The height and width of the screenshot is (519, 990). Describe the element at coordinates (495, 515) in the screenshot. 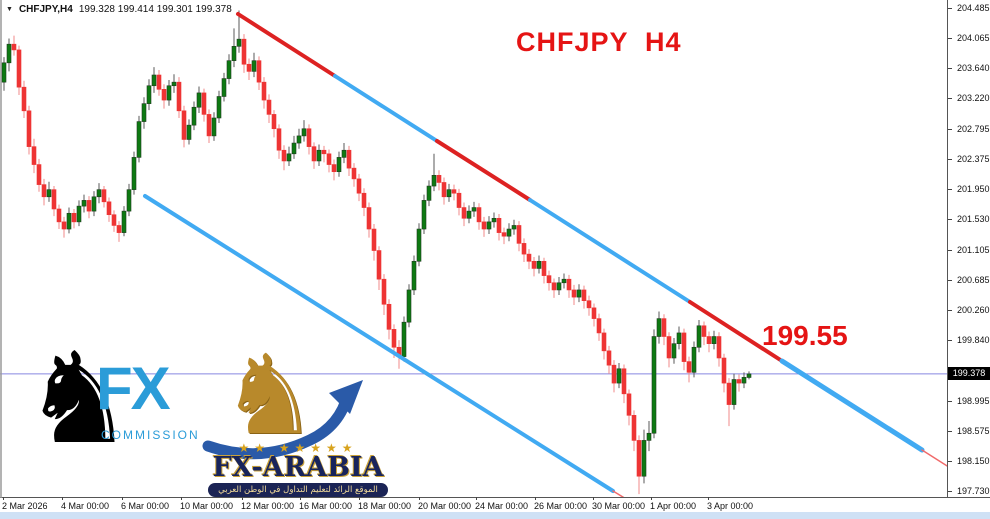

I see `window-bottom-edge` at that location.